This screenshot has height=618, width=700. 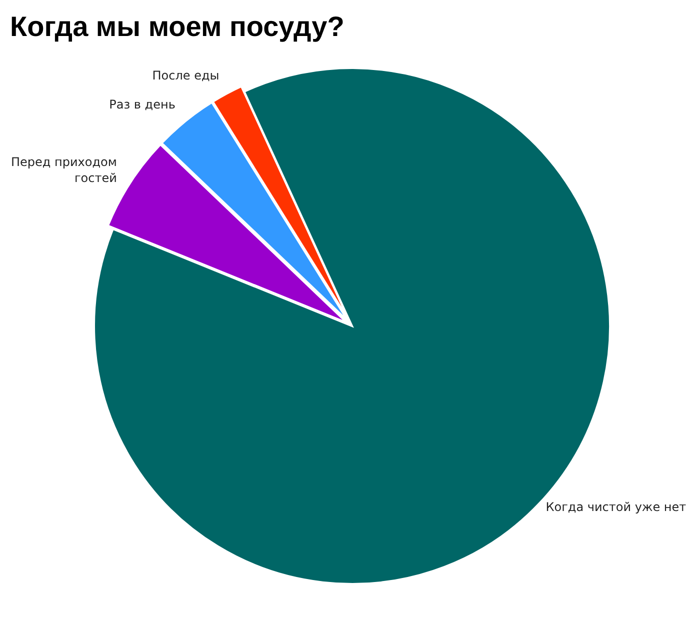 What do you see at coordinates (63, 169) in the screenshot?
I see `slice-label: Перед приходом гостей` at bounding box center [63, 169].